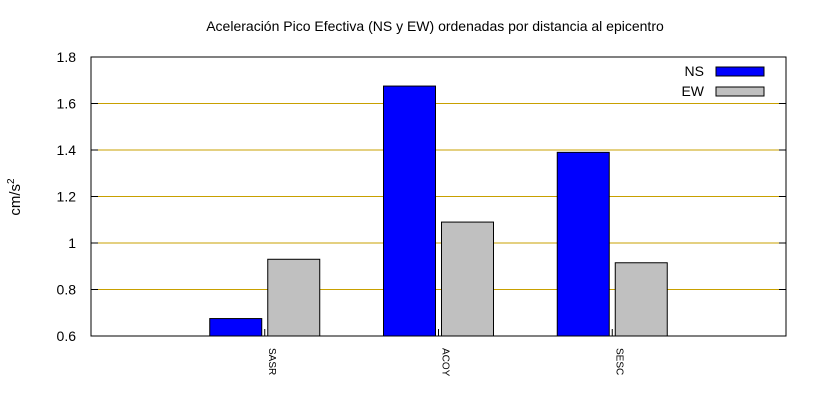 The height and width of the screenshot is (400, 820). Describe the element at coordinates (445, 362) in the screenshot. I see `x-category-label: ACOY` at that location.